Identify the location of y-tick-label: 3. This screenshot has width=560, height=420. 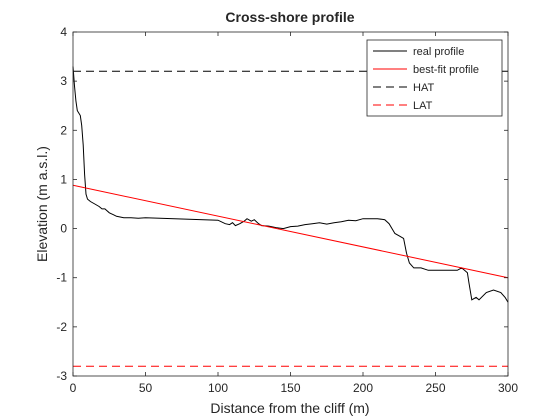
(63, 81).